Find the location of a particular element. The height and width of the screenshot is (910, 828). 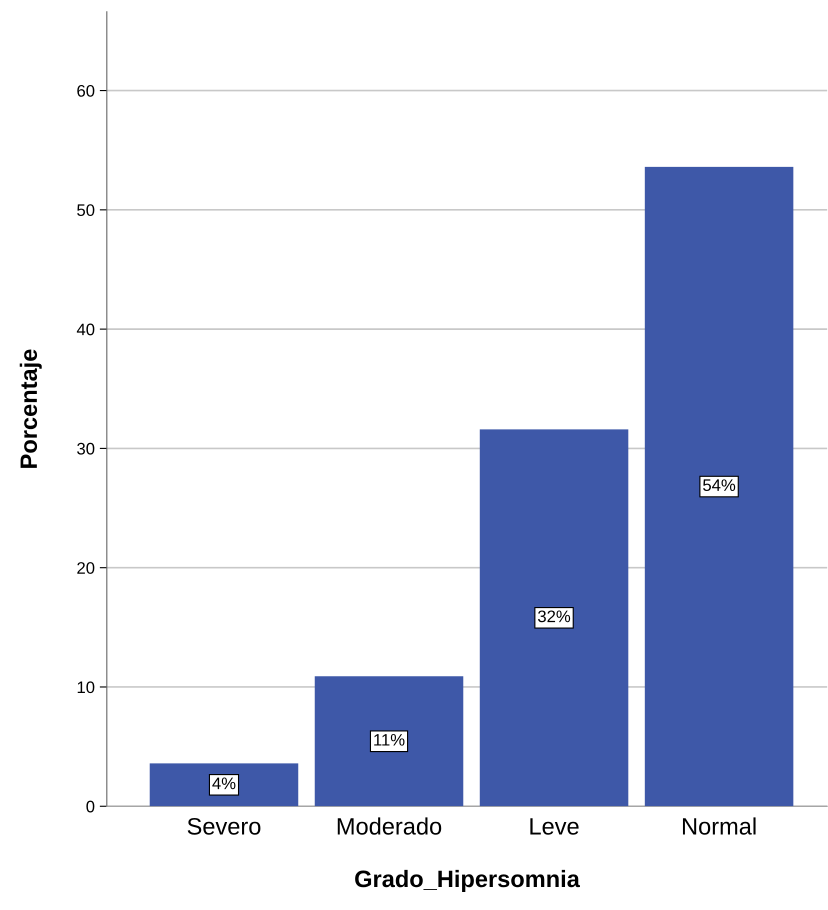

x-tick-label: Normal is located at coordinates (719, 826).